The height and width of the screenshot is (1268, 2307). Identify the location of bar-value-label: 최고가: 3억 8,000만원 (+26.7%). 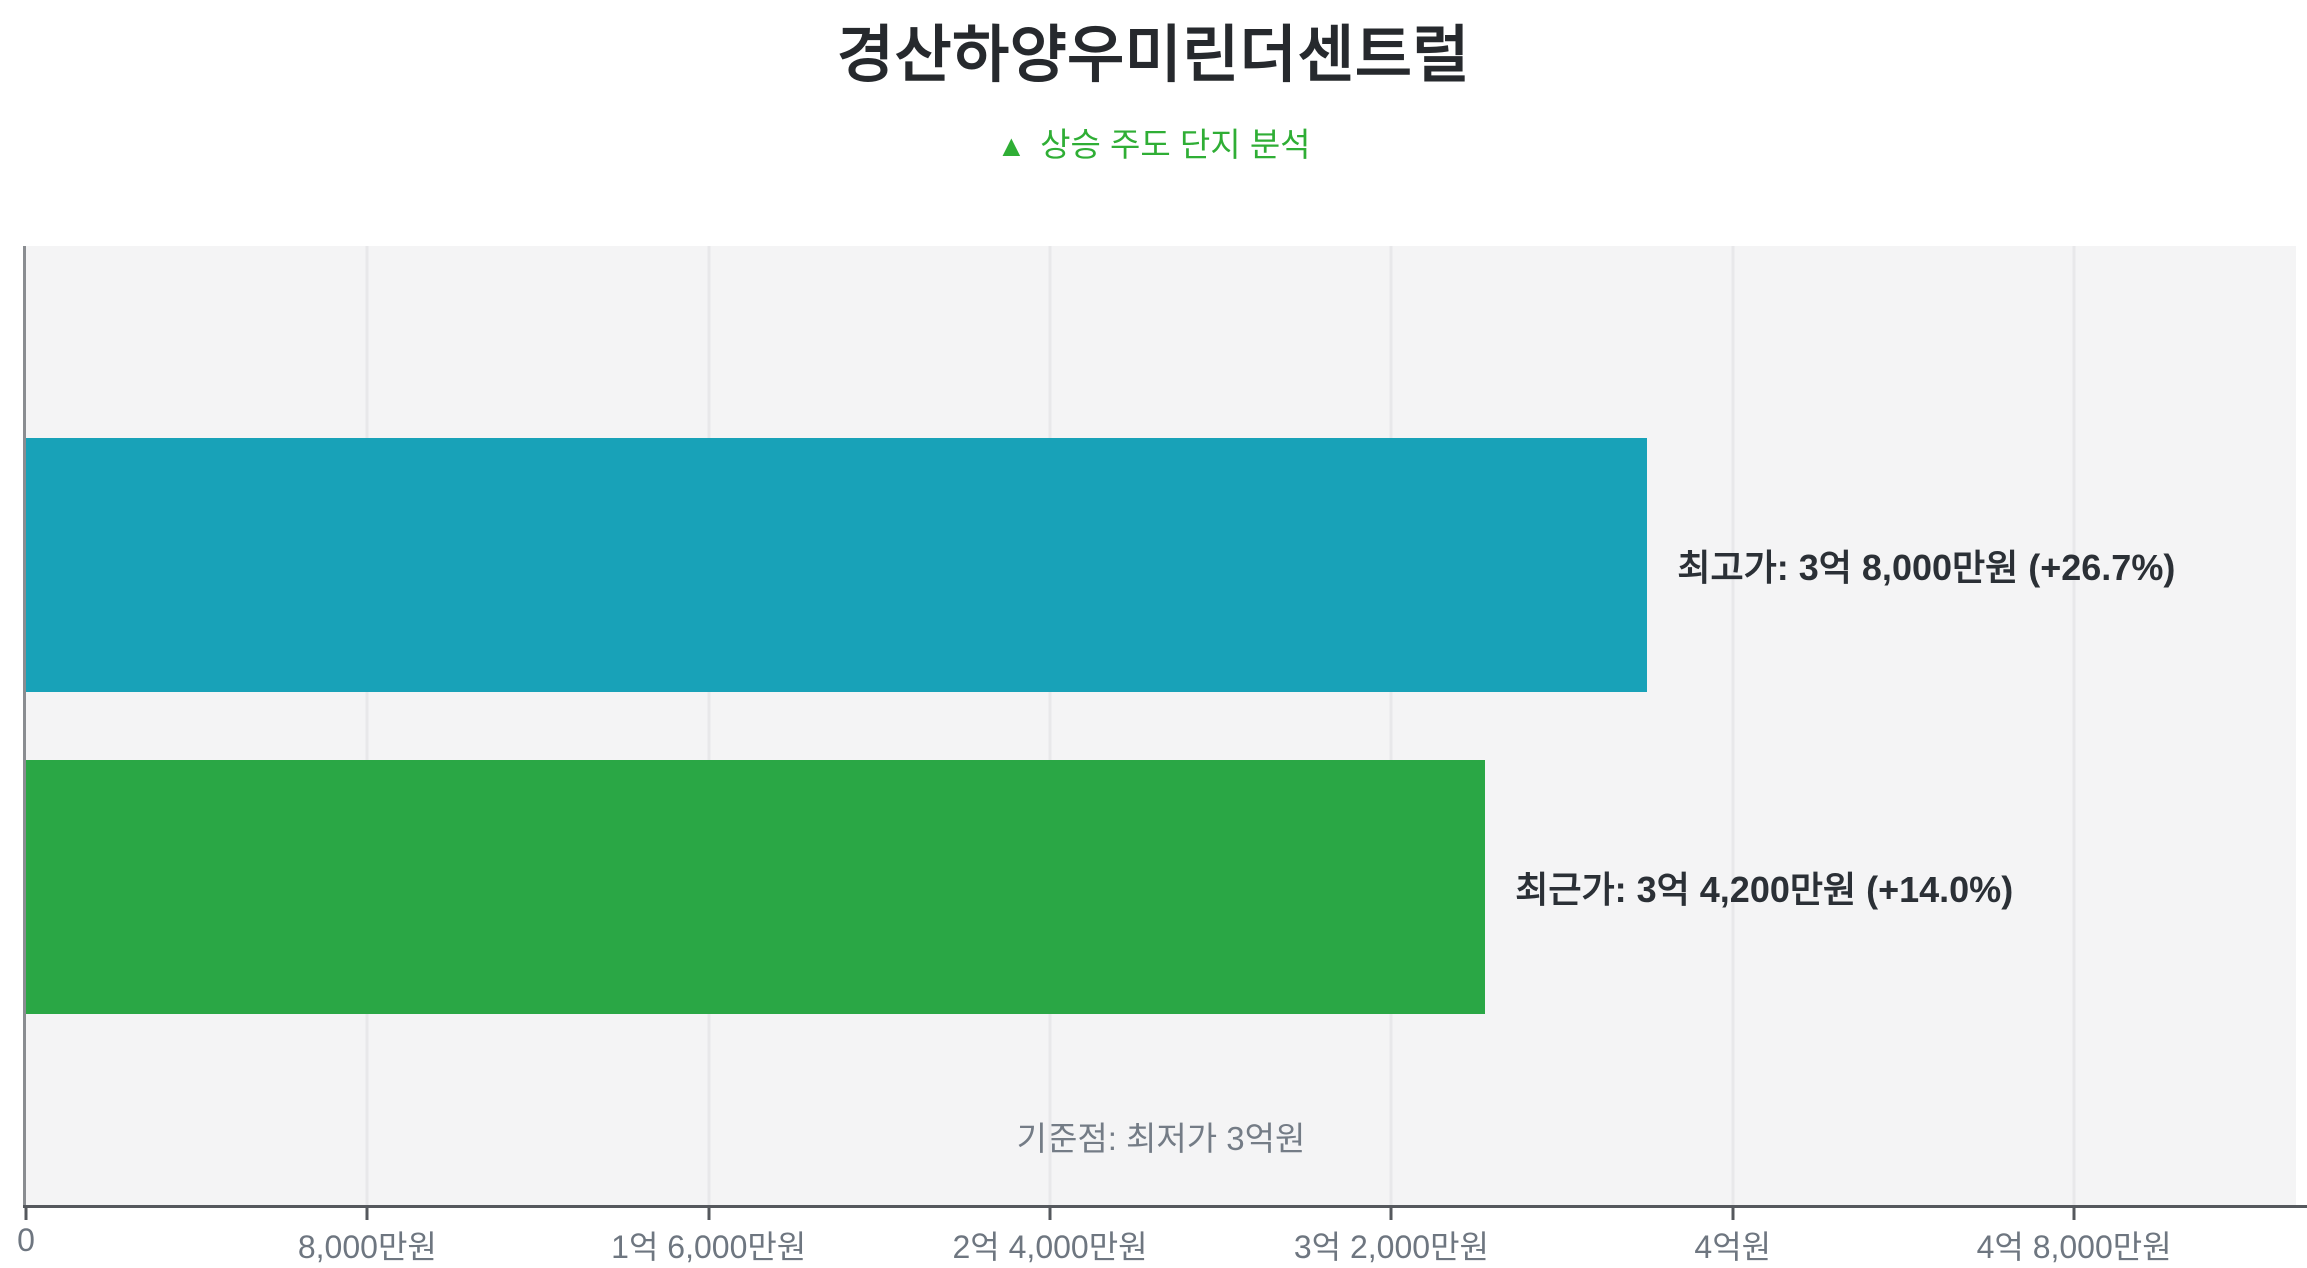
(1926, 567).